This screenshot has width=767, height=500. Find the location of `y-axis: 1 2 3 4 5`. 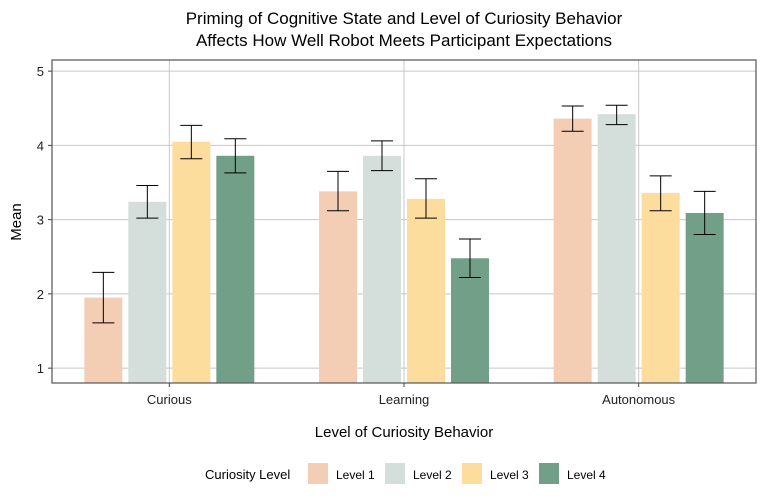

y-axis: 1 2 3 4 5 is located at coordinates (44, 220).